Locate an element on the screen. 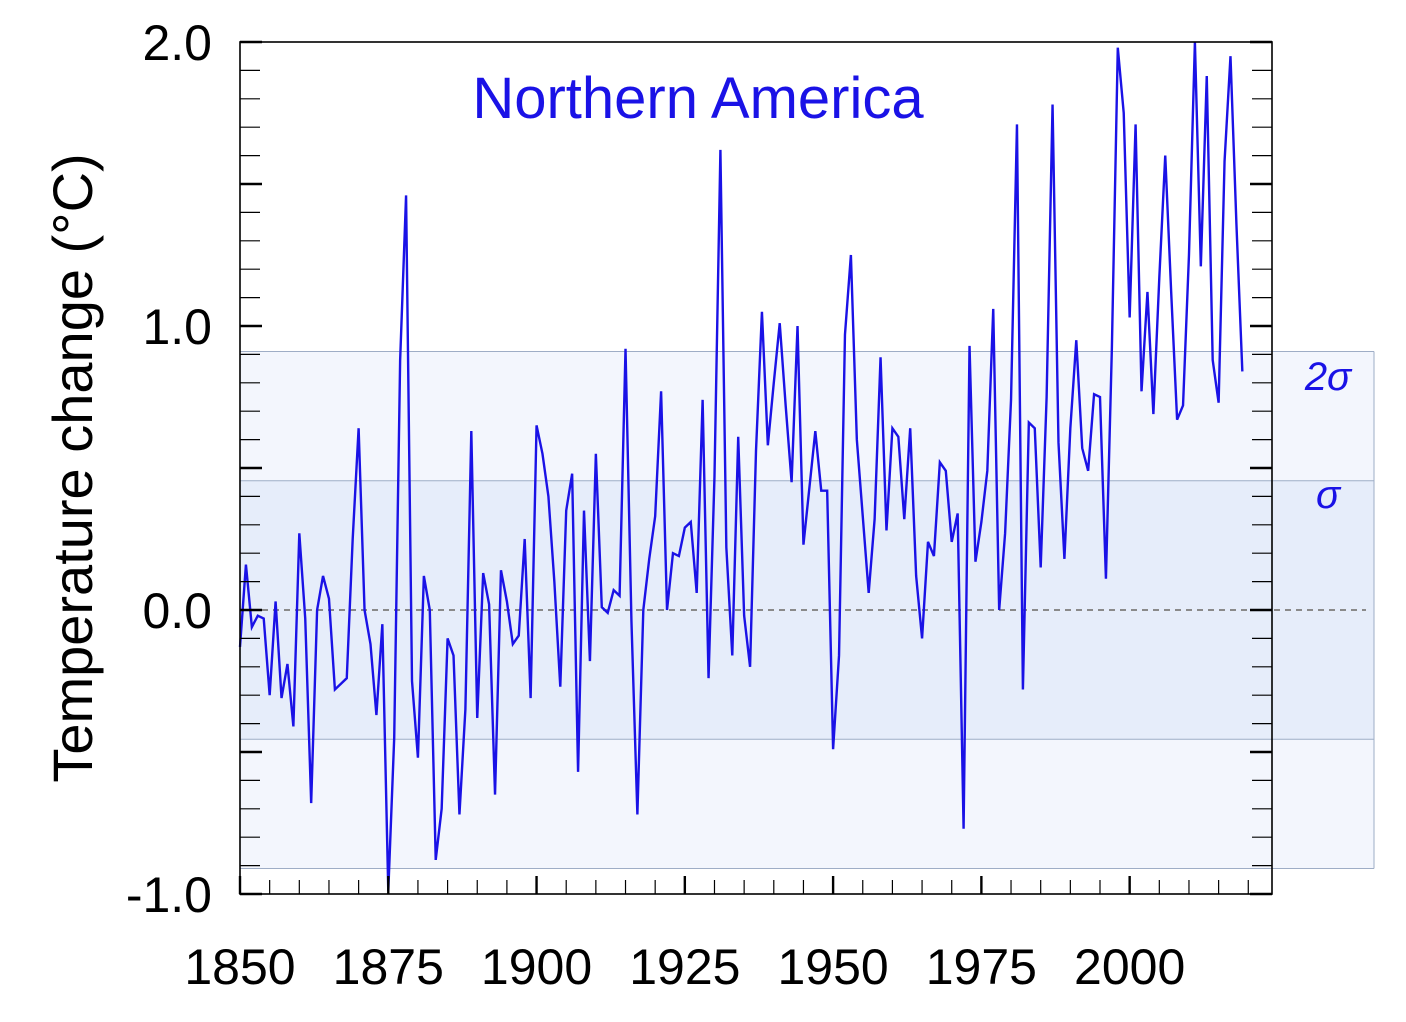  y-axis-title: Temperature change (°C) is located at coordinates (72, 467).